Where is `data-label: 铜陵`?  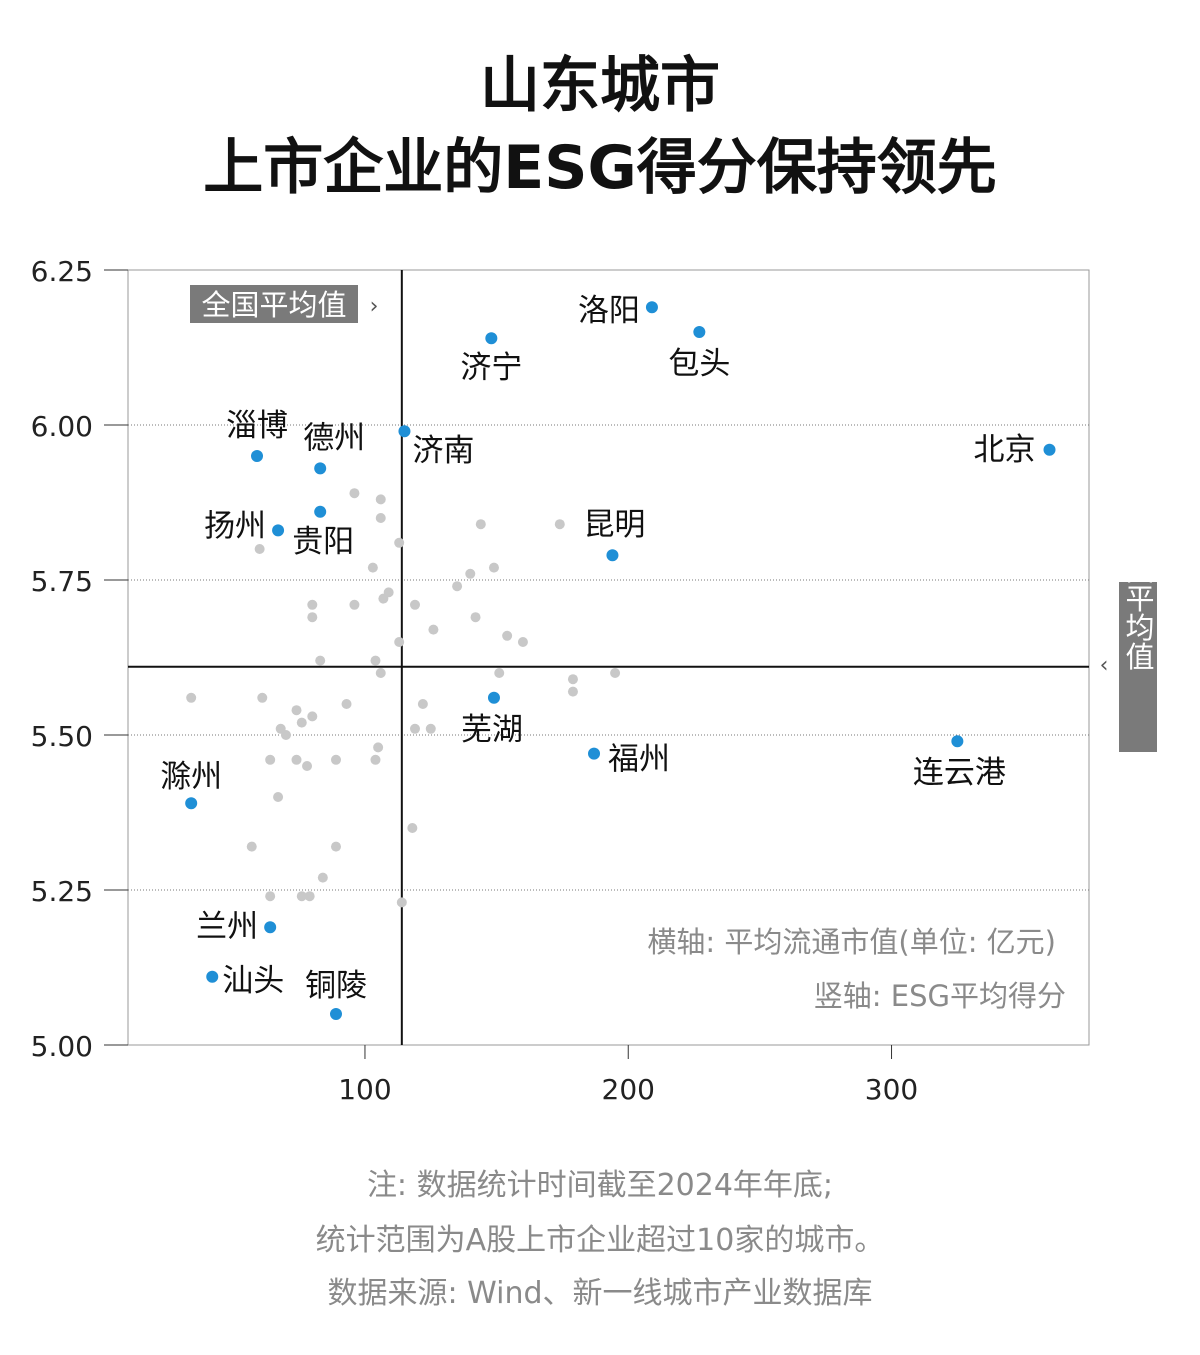
data-label: 铜陵 is located at coordinates (336, 986).